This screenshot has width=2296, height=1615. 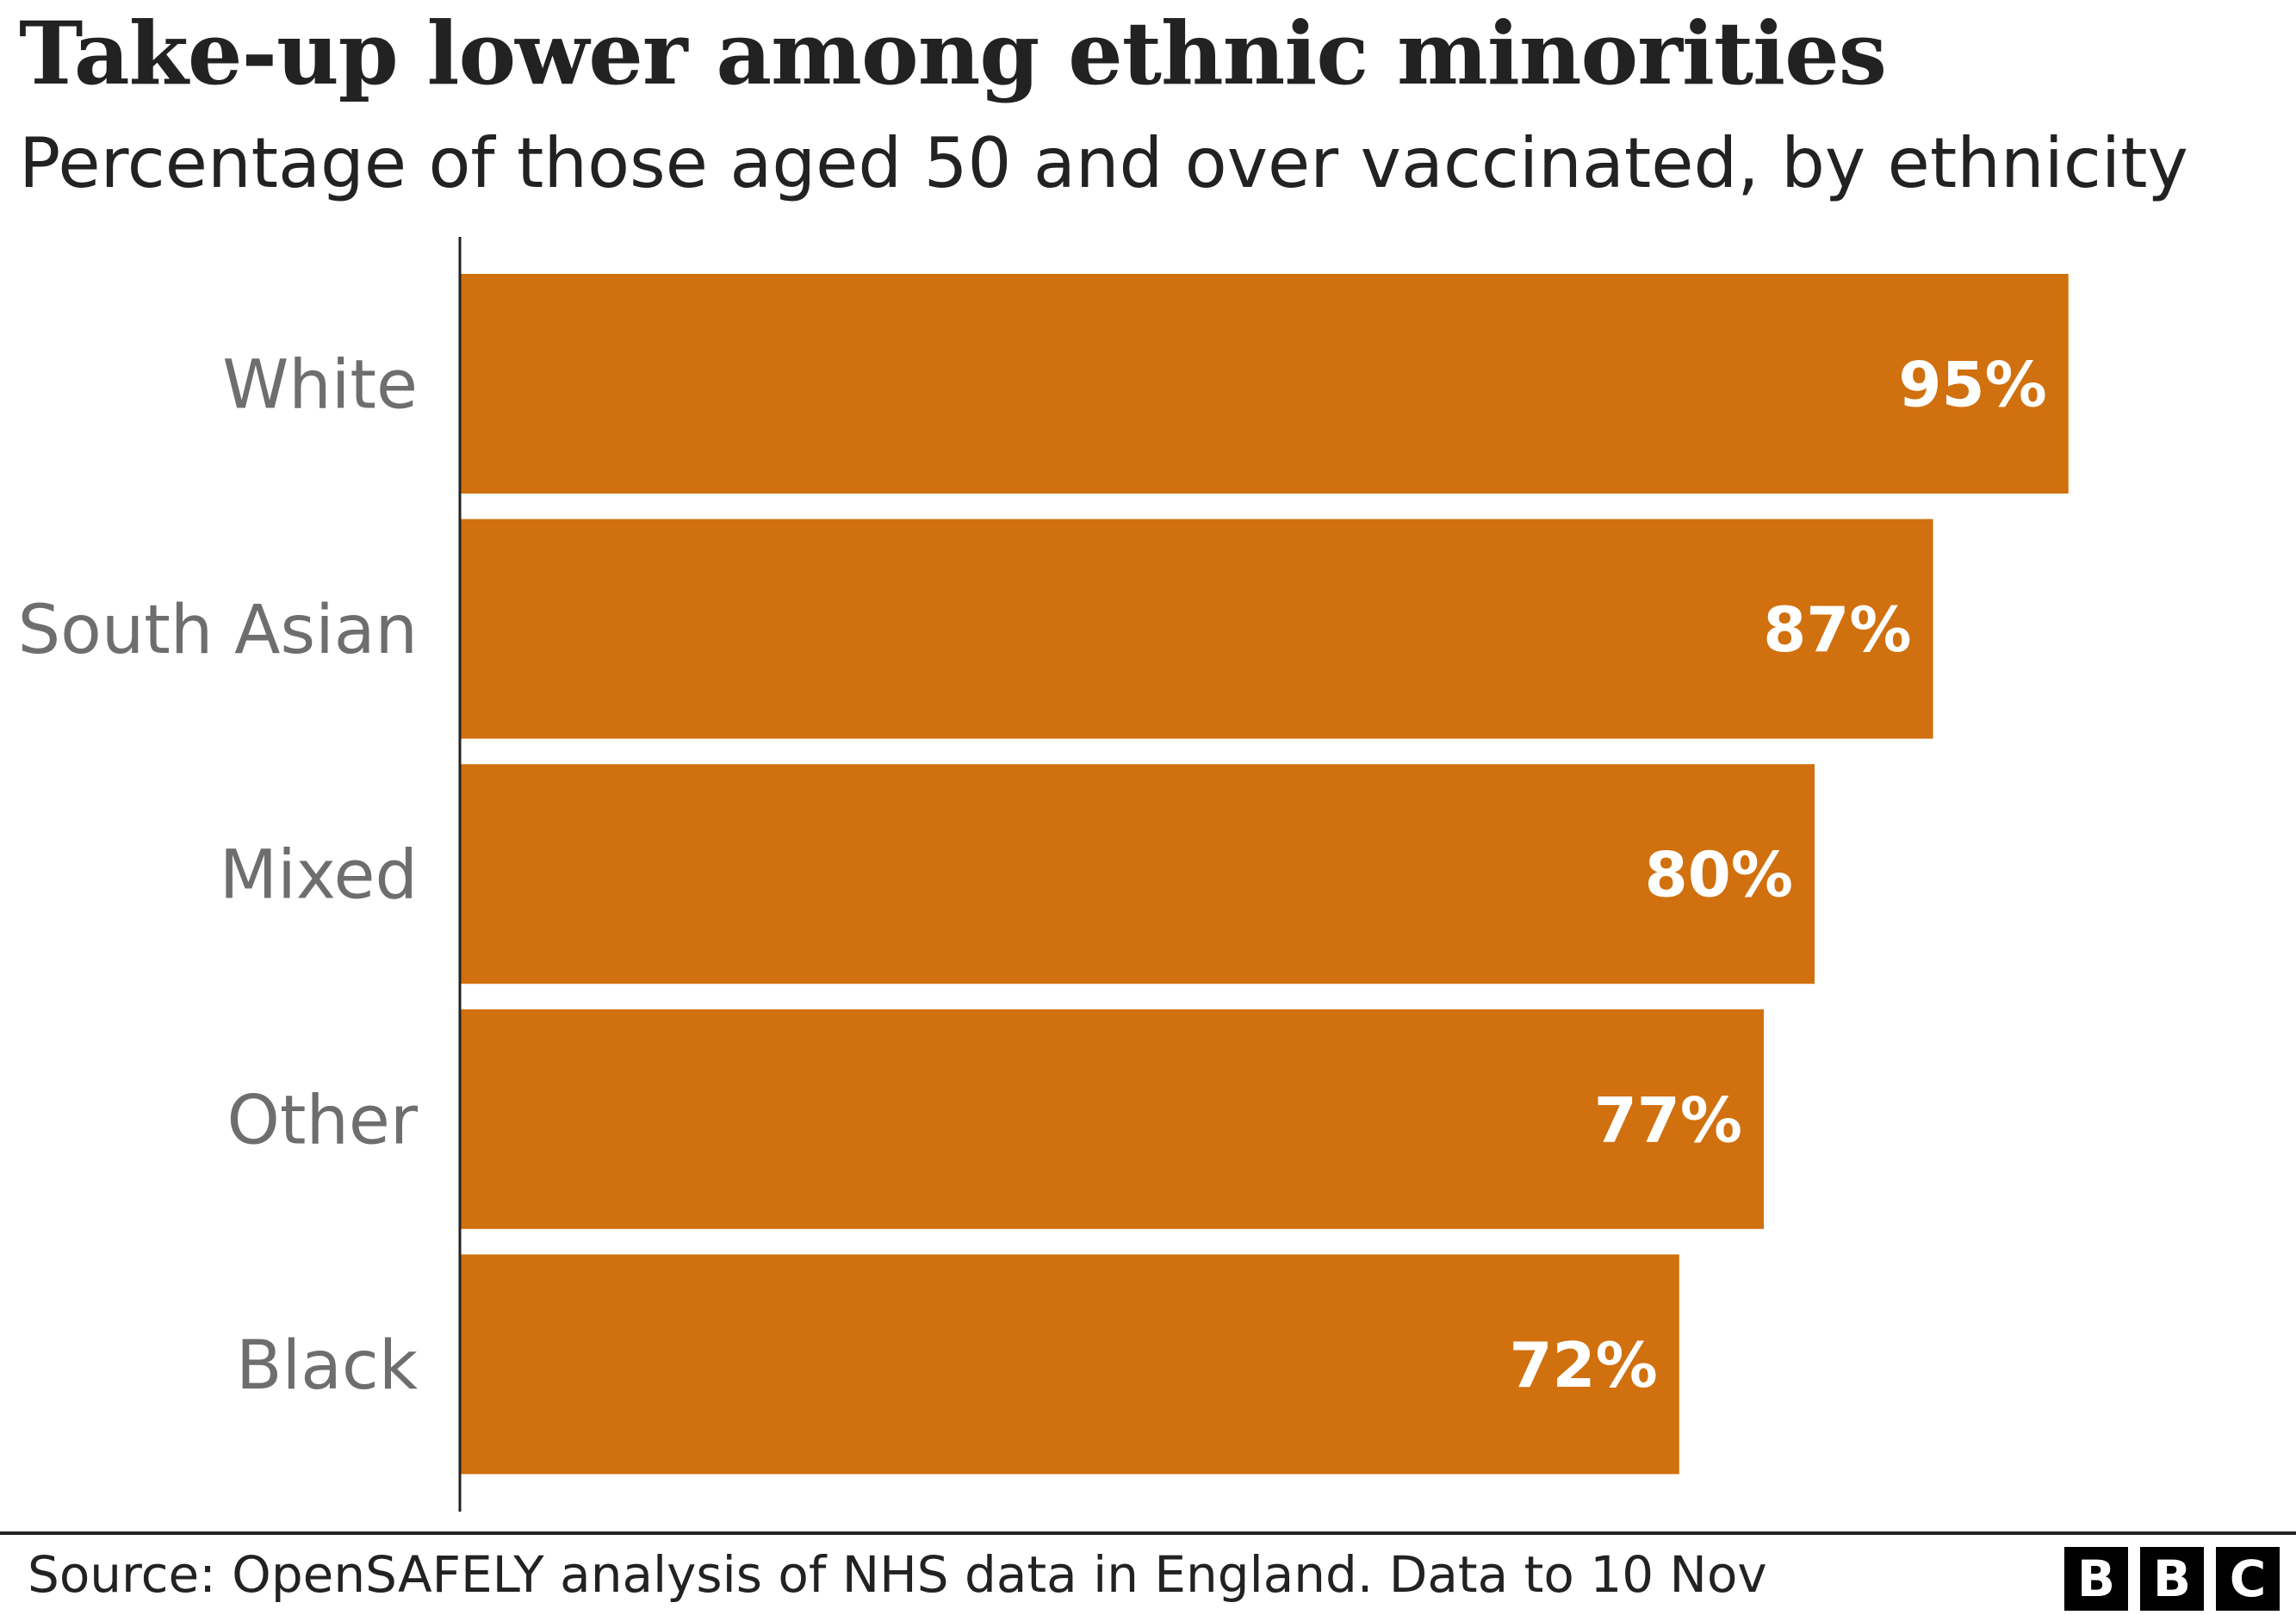 I want to click on bbc-logo: B B C, so click(x=2172, y=1579).